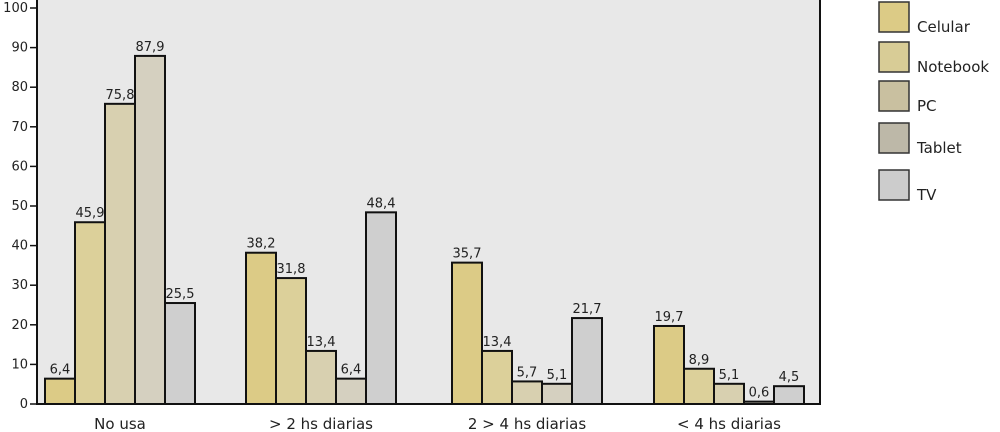  I want to click on y-tick-label: 10, so click(19, 364).